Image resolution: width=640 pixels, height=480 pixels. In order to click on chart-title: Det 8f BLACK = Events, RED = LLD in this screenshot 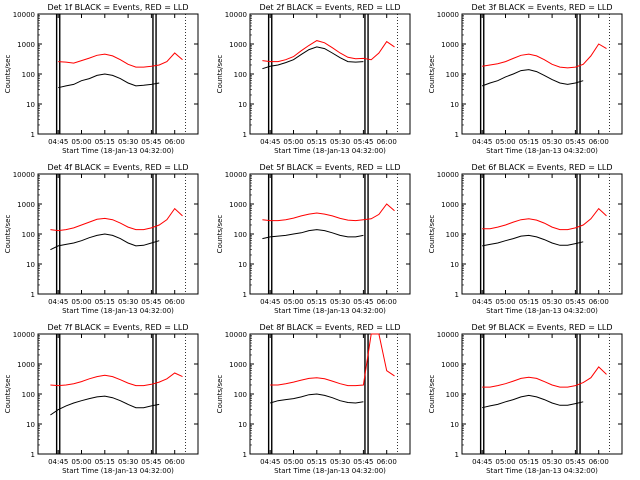, I will do `click(329, 327)`.